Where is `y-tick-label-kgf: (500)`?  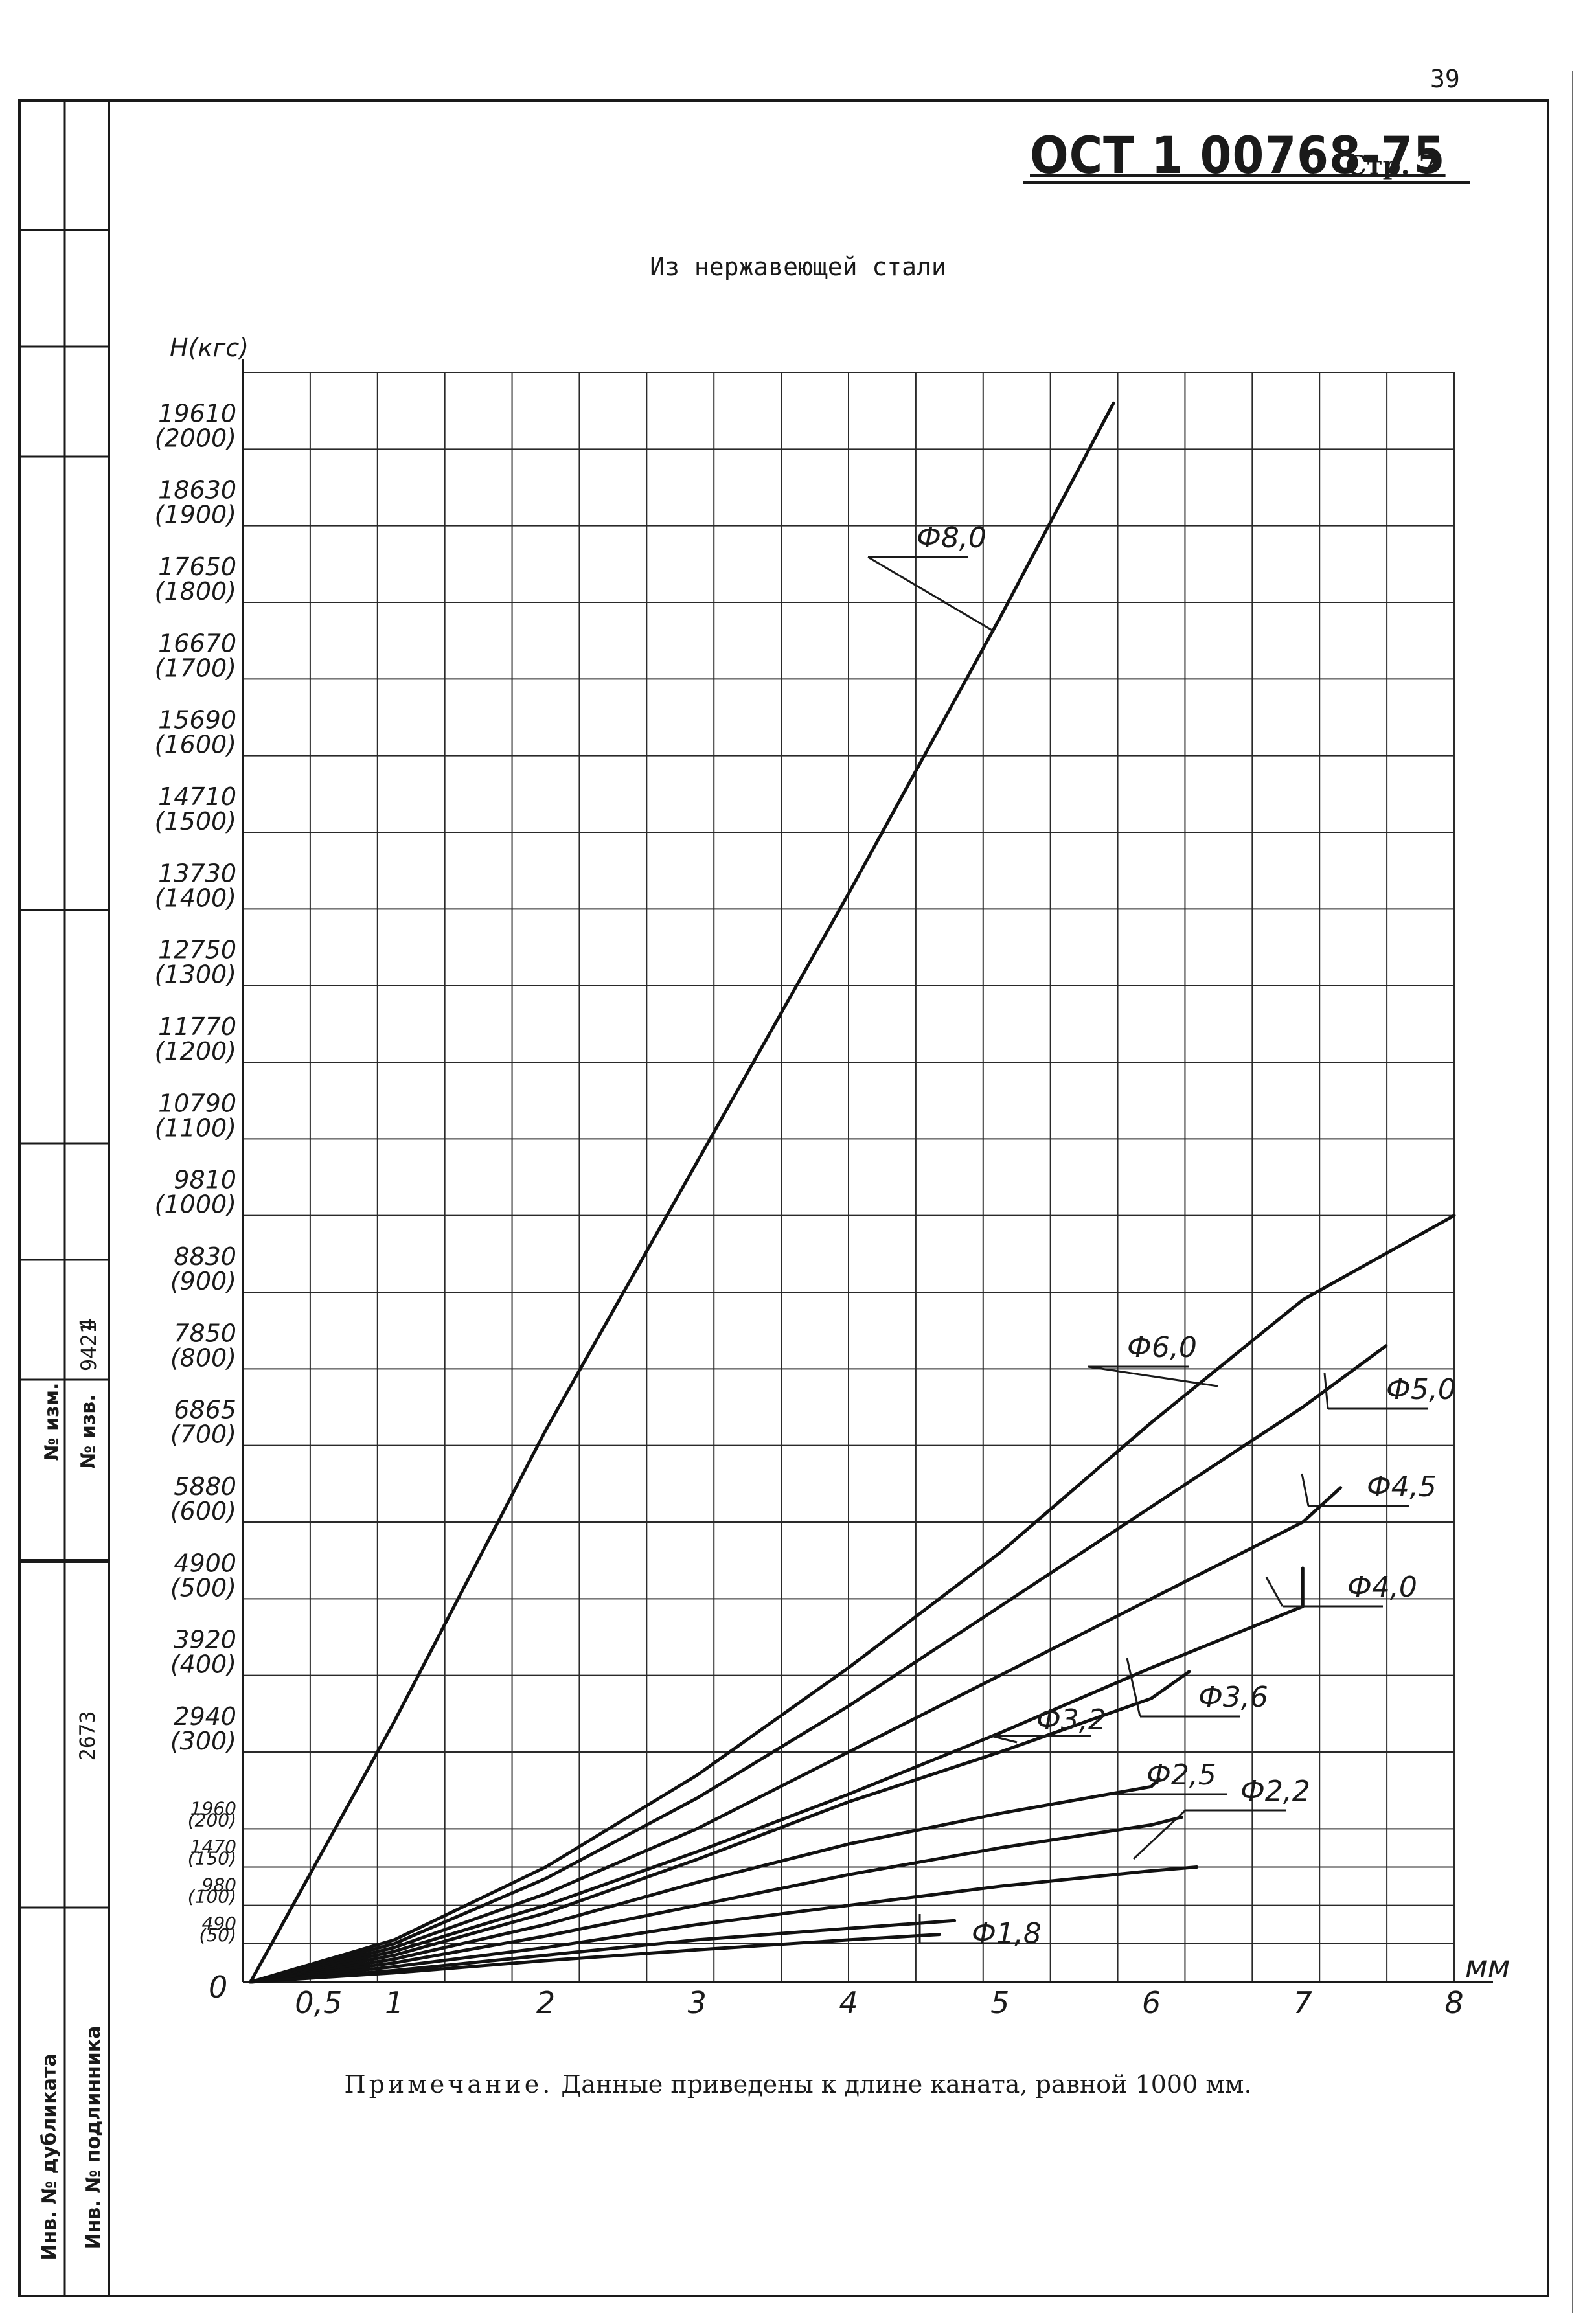
y-tick-label-kgf: (500) is located at coordinates (203, 1588).